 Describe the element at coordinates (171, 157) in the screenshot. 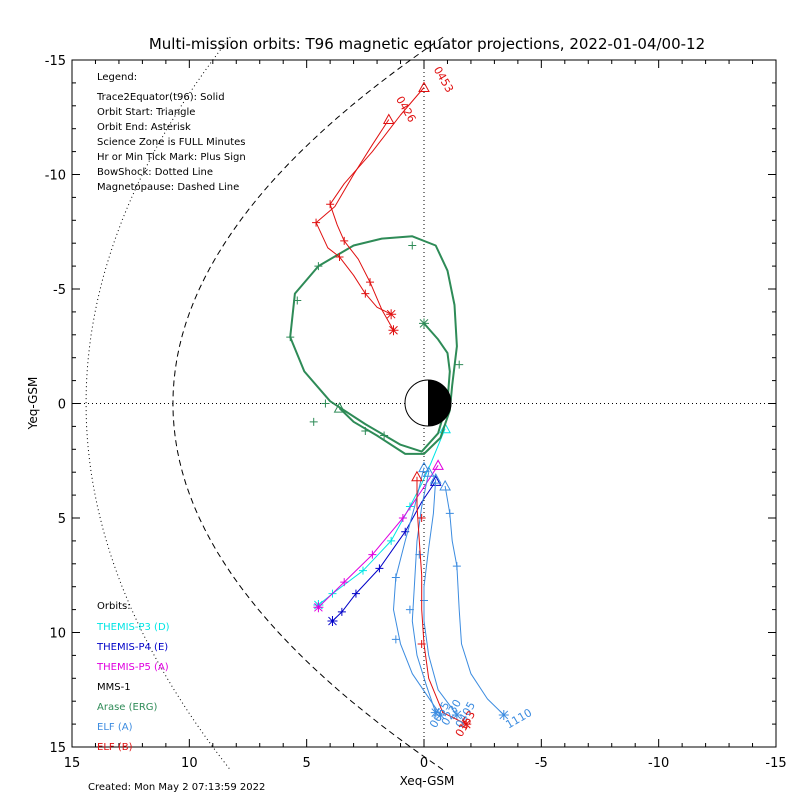

I see `legend-line-5: Hr or Min Tick Mark: Plus Sign` at that location.